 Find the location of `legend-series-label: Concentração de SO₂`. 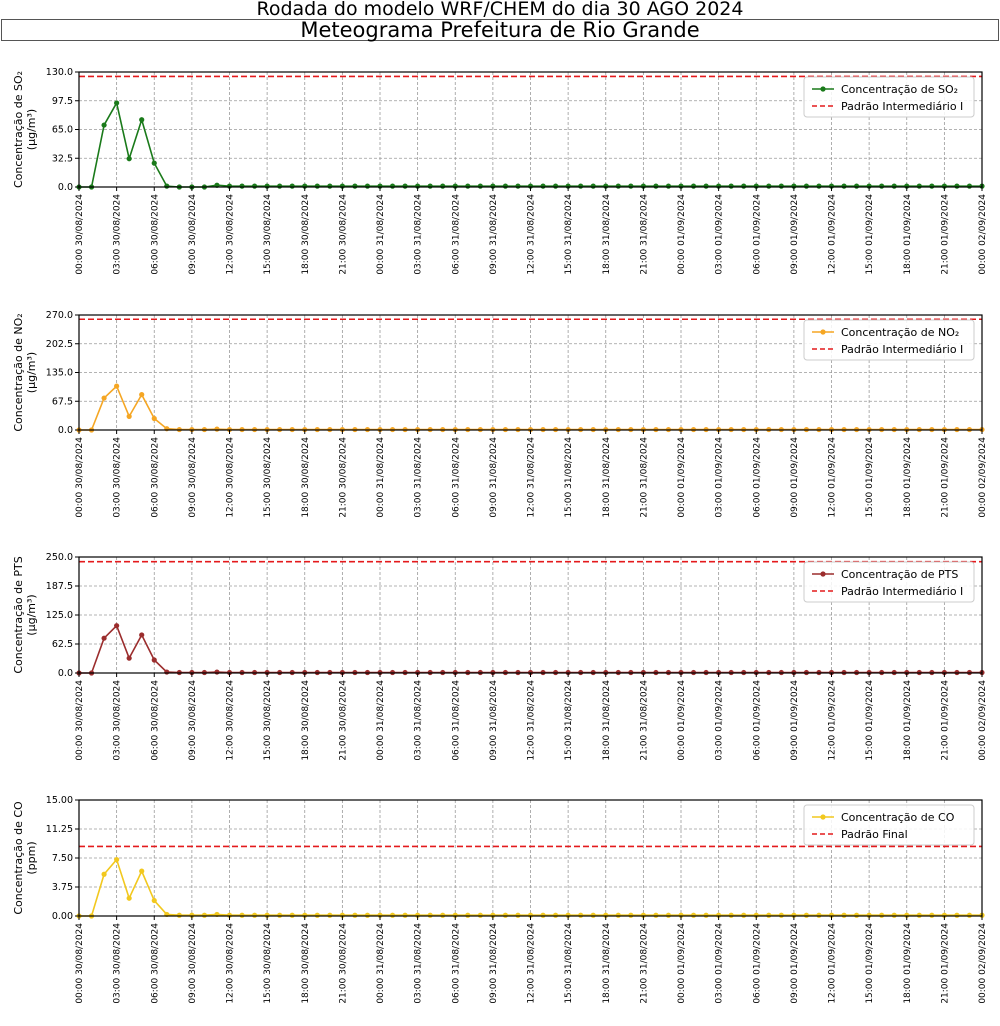

legend-series-label: Concentração de SO₂ is located at coordinates (899, 89).